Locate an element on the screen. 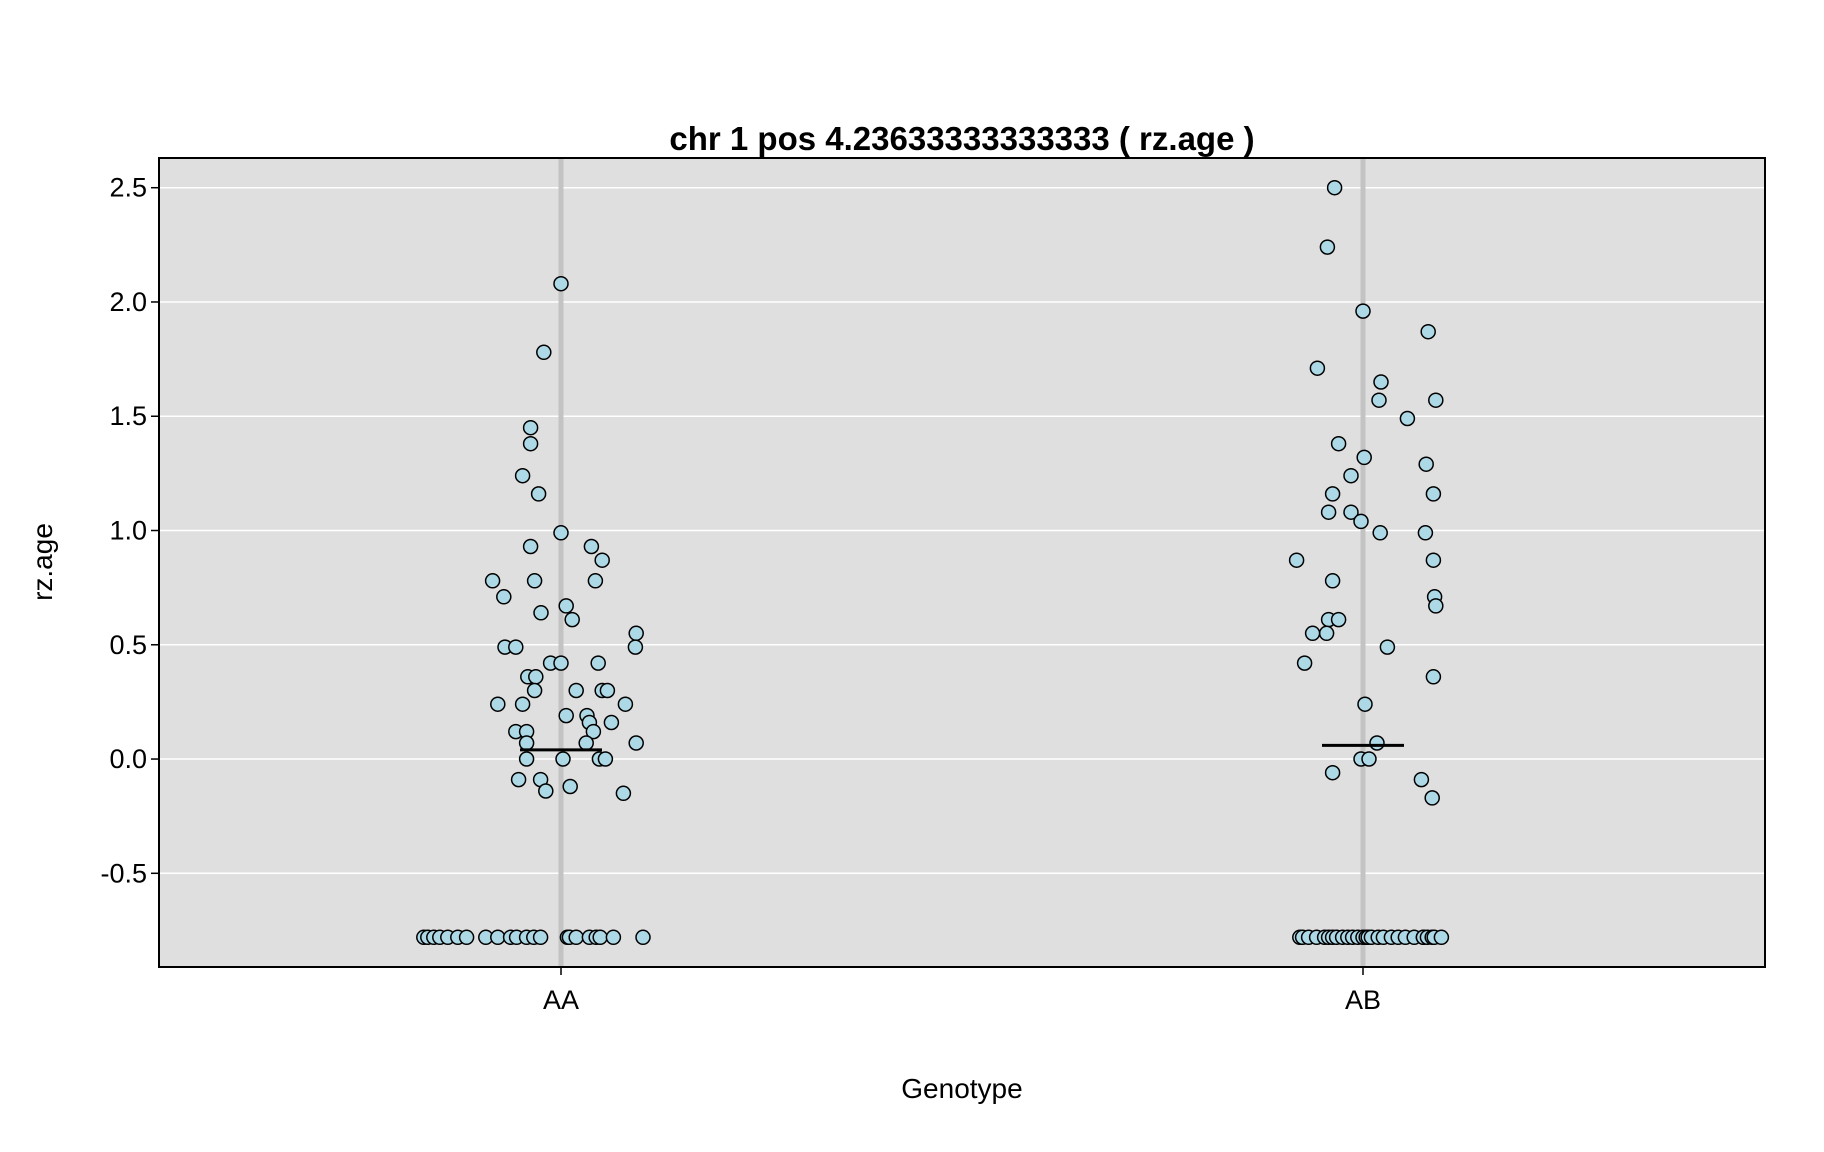  y-tick-label: 1.0 is located at coordinates (128, 531).